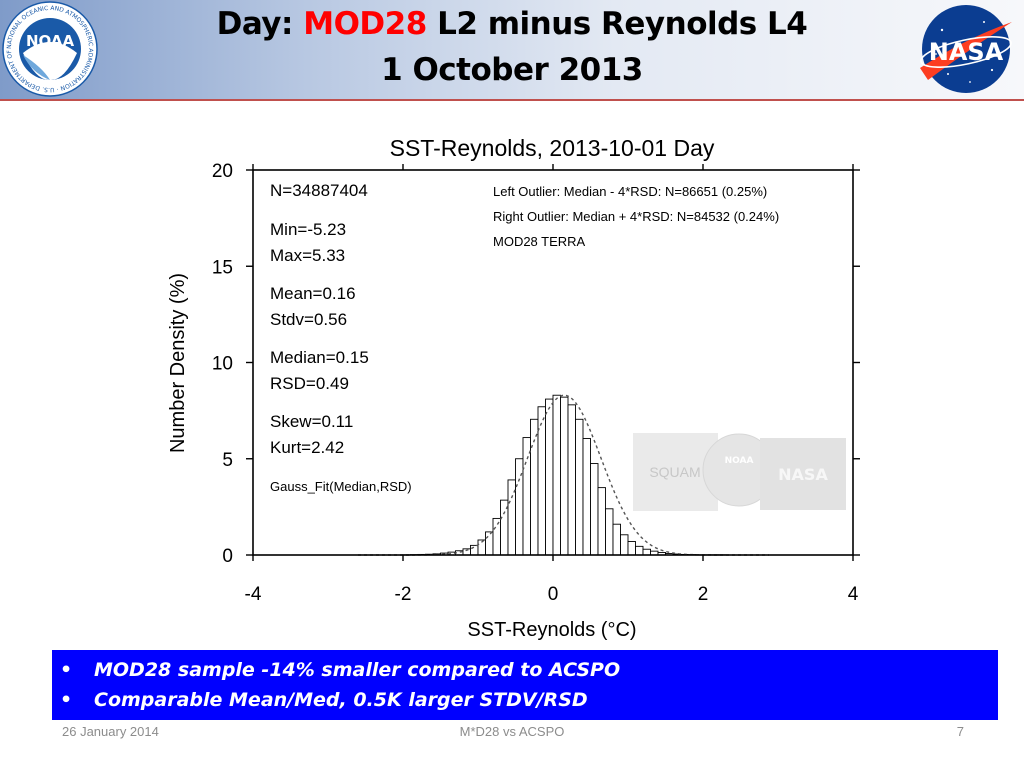 Image resolution: width=1024 pixels, height=768 pixels. I want to click on x-axis-label: SST-Reynolds (°C), so click(551, 630).